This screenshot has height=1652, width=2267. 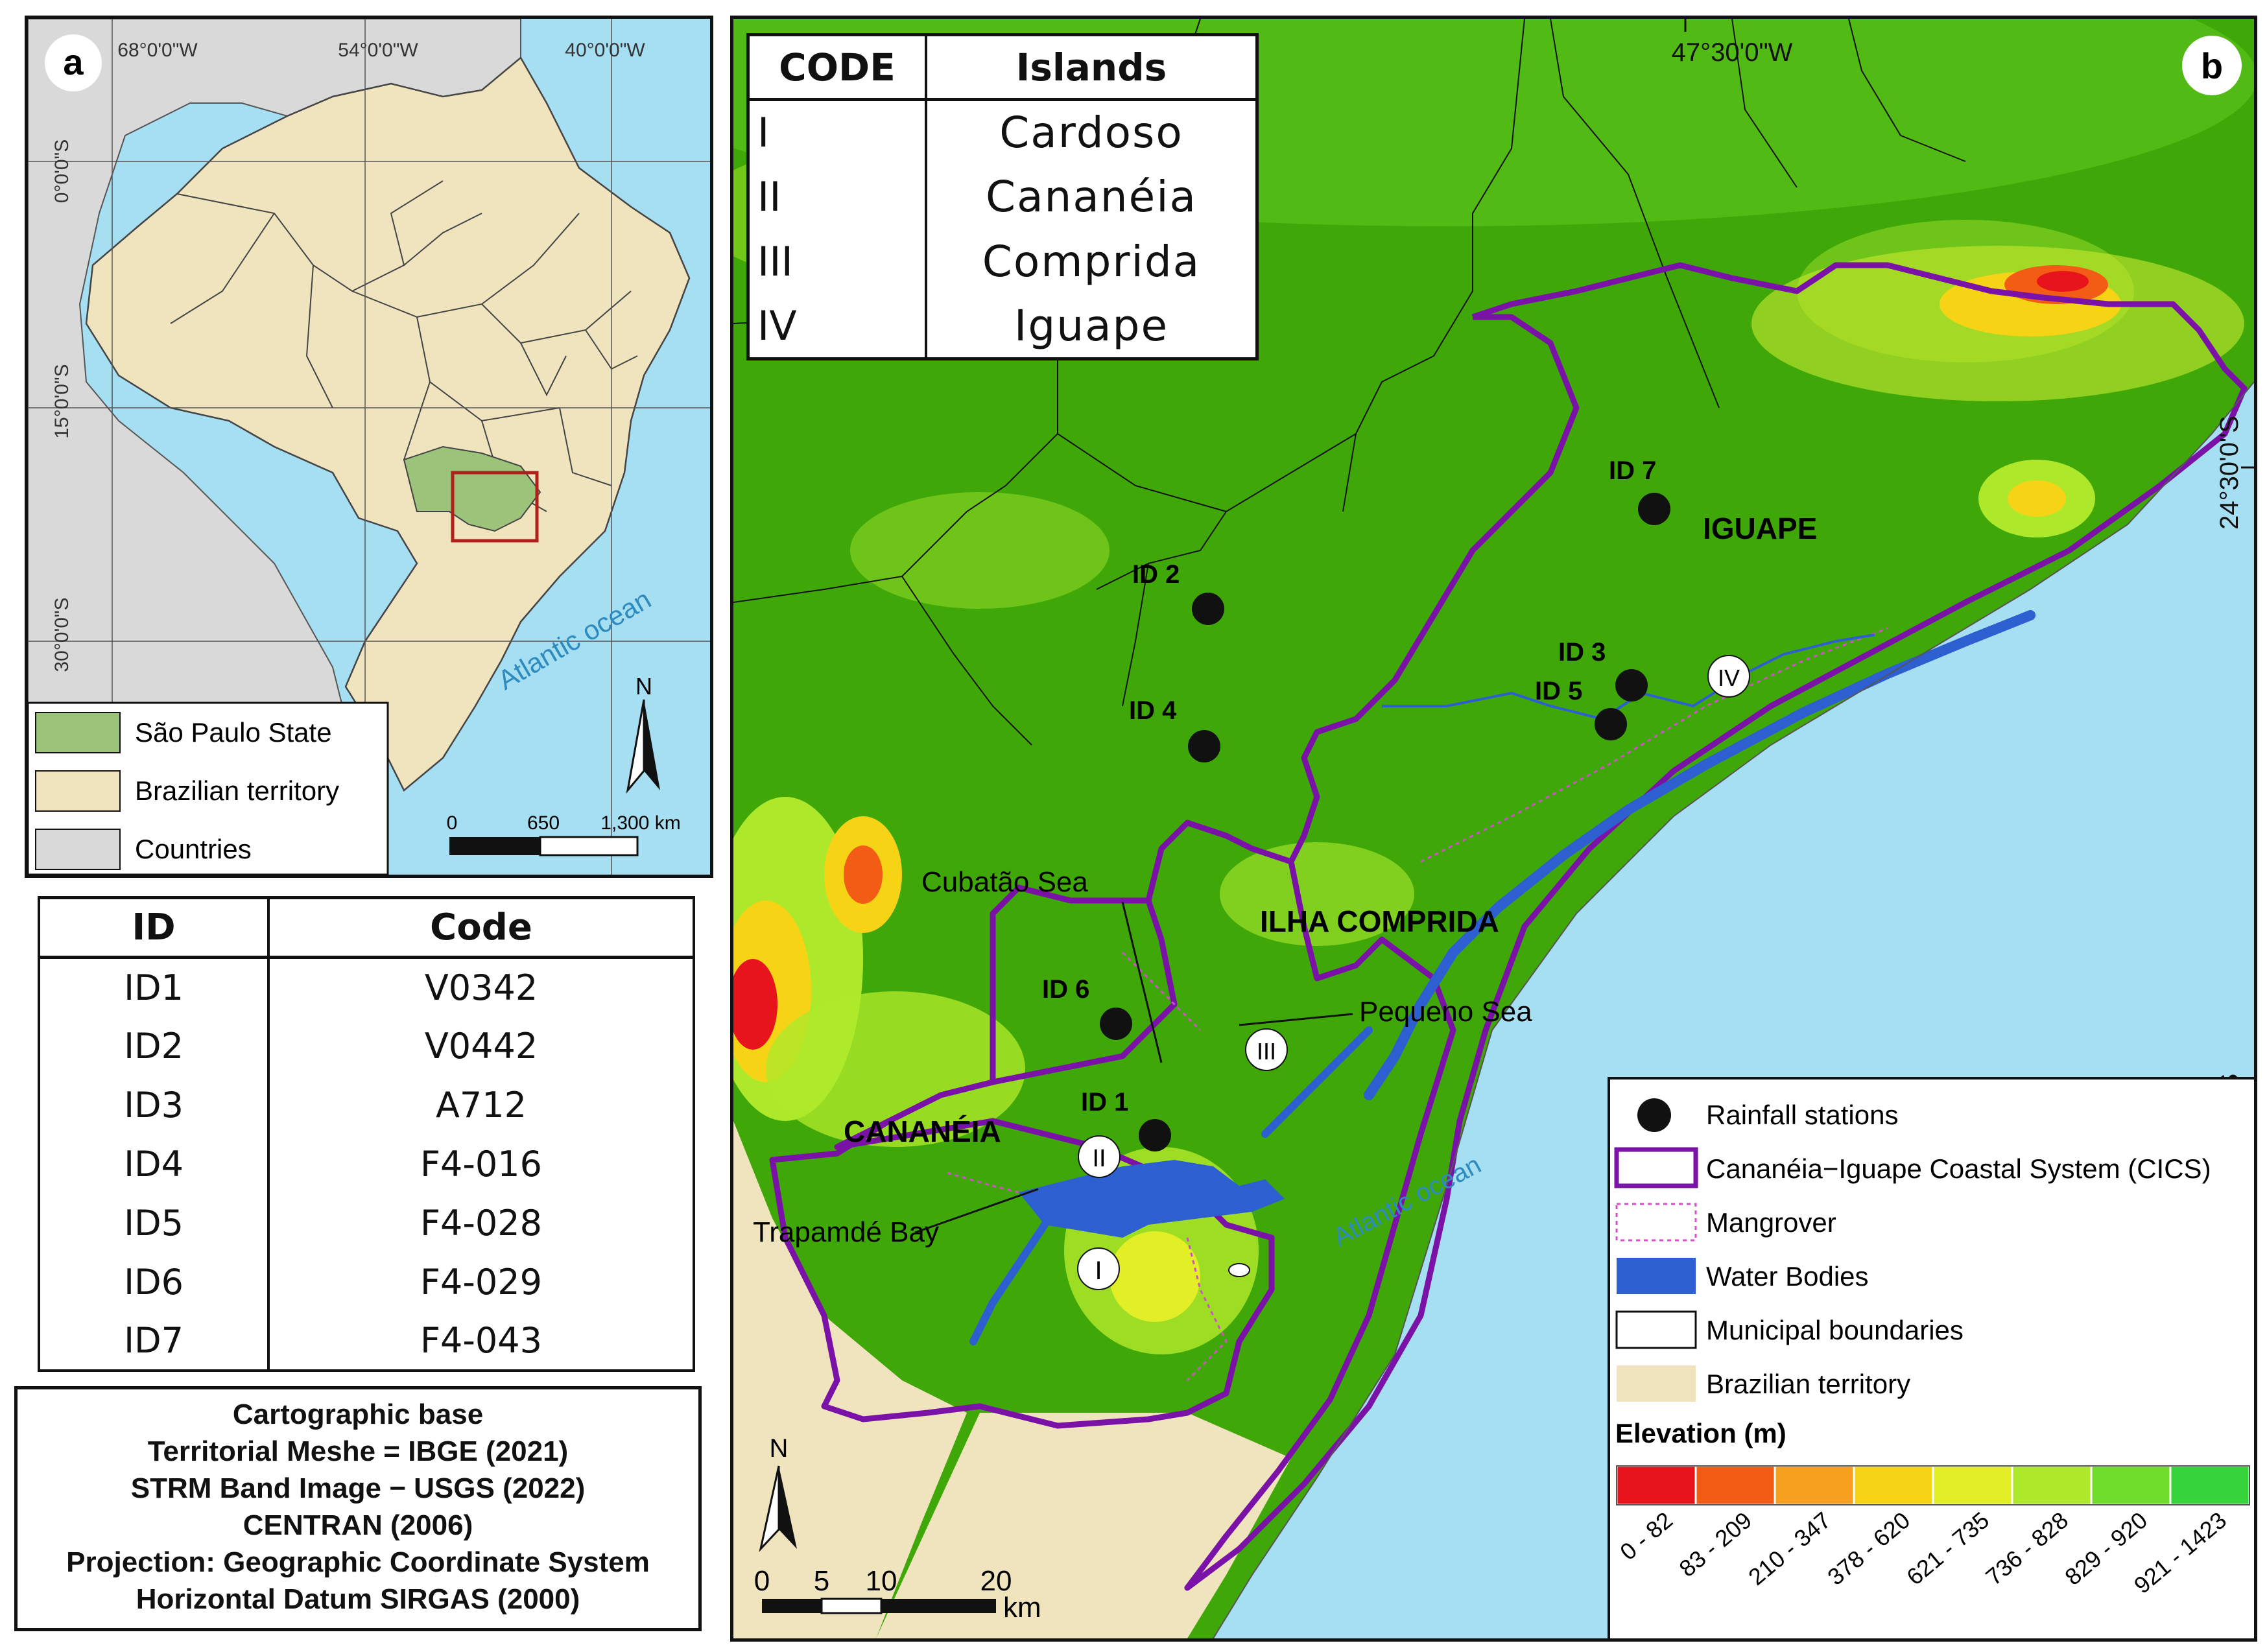 I want to click on code-cell: F4-016, so click(x=481, y=1164).